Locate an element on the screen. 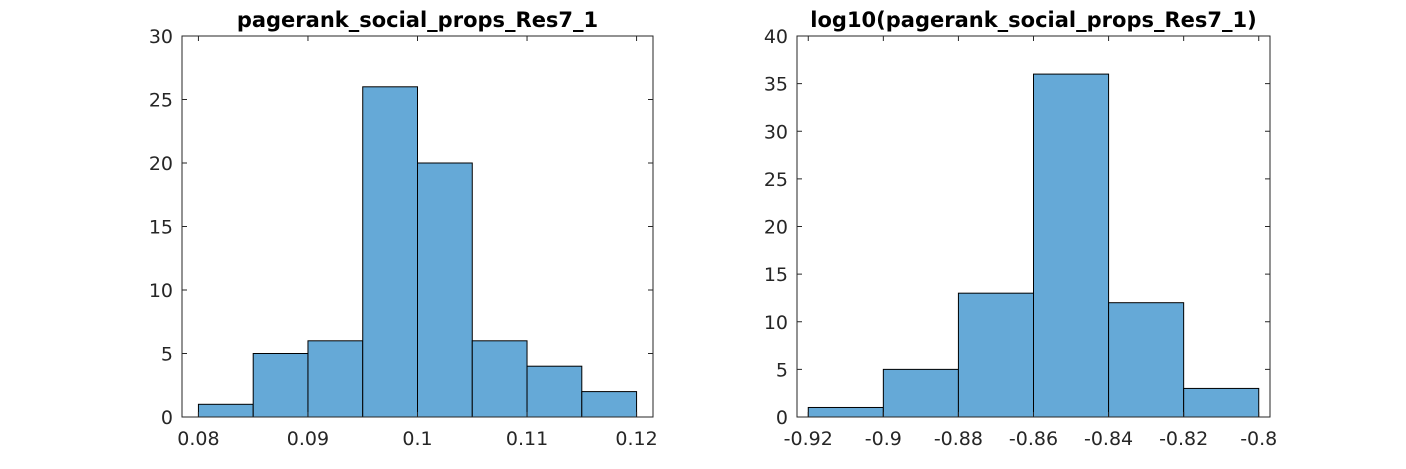  x-tick-label: 0.11 is located at coordinates (527, 439).